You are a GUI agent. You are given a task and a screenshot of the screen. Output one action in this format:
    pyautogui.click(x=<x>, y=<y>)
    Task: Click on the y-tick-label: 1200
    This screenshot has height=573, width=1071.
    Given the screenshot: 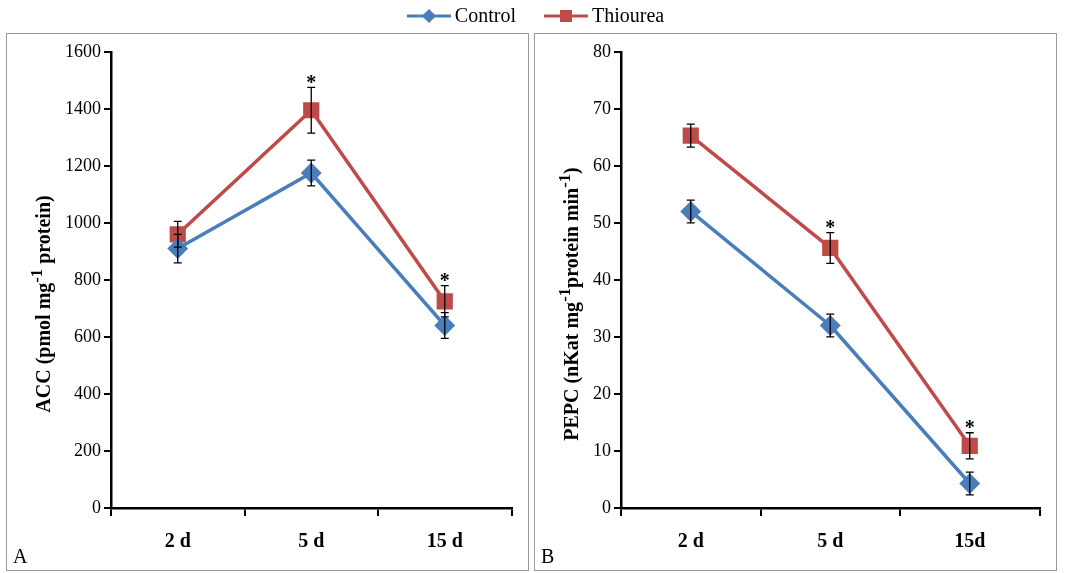 What is the action you would take?
    pyautogui.click(x=83, y=164)
    